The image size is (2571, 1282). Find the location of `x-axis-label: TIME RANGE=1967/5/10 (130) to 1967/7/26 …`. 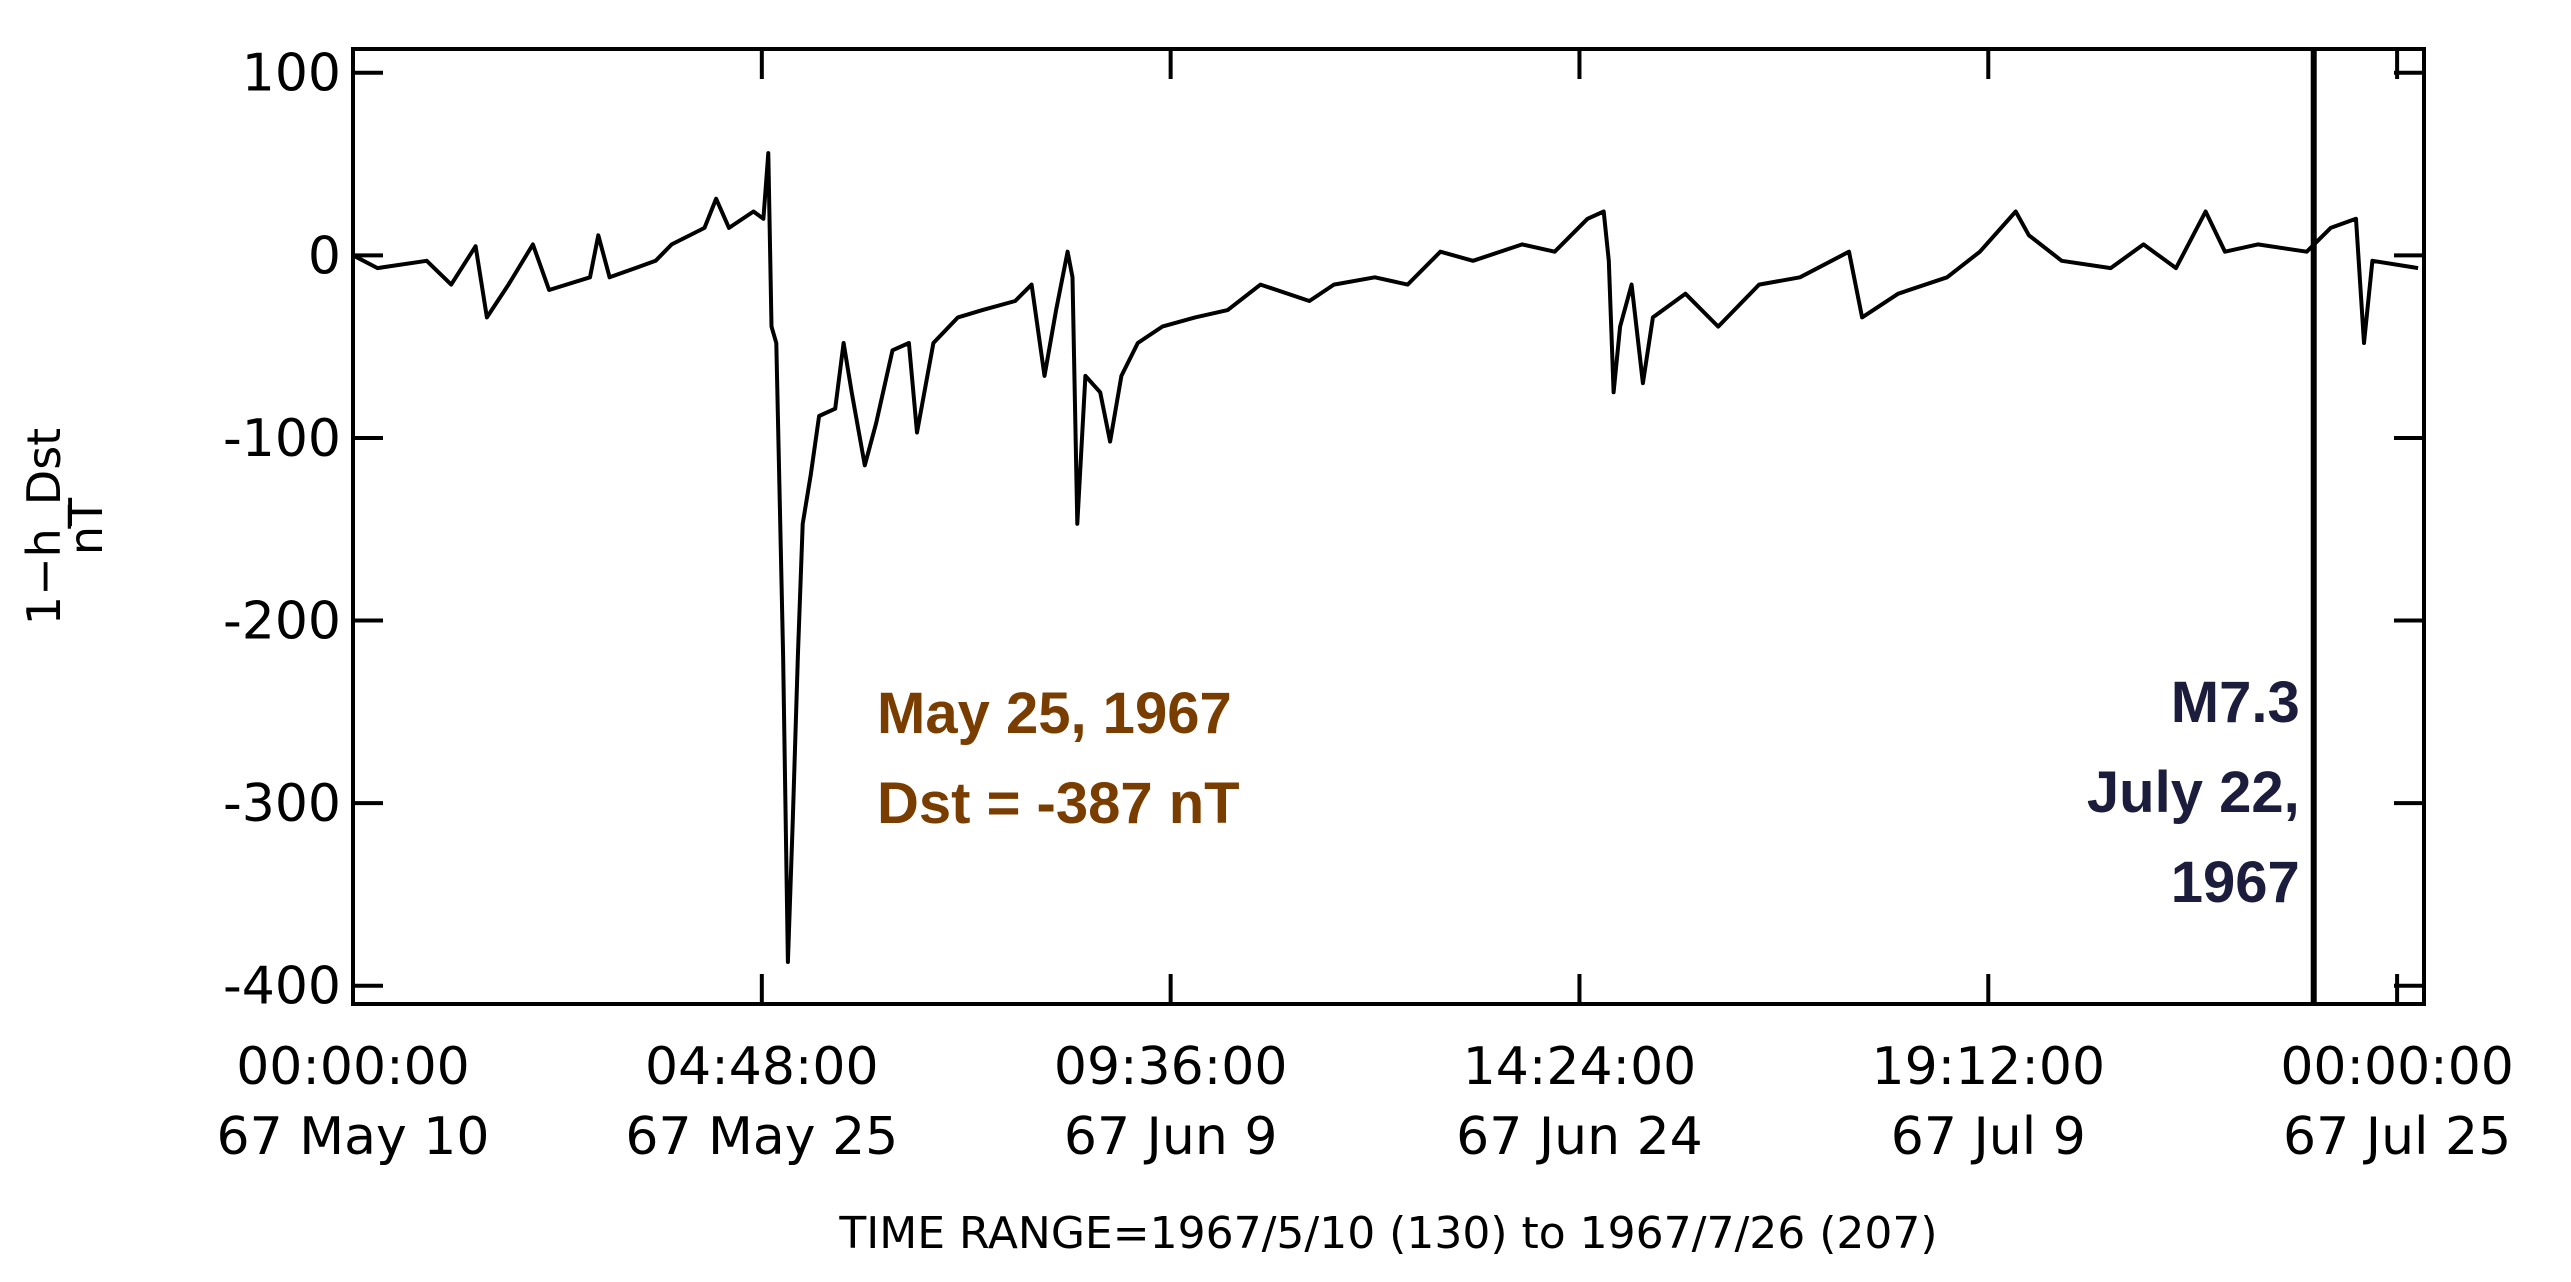

x-axis-label: TIME RANGE=1967/5/10 (130) to 1967/7/26 … is located at coordinates (1387, 1233).